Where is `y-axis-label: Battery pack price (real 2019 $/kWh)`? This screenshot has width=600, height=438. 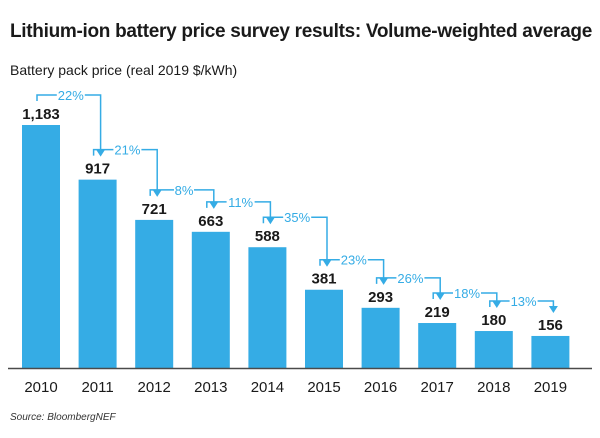 y-axis-label: Battery pack price (real 2019 $/kWh) is located at coordinates (124, 70).